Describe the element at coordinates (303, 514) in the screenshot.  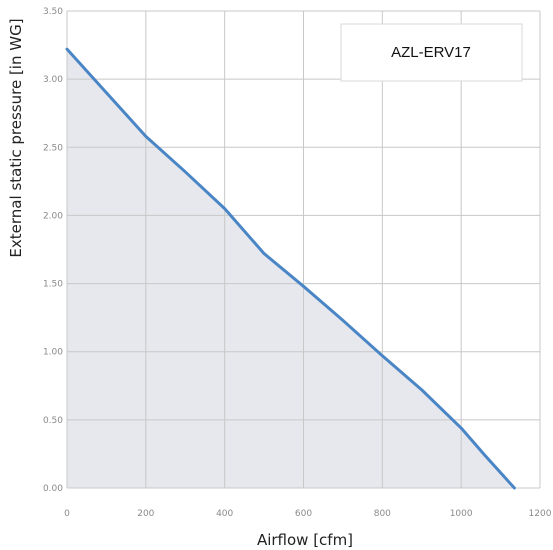
I see `x-tick-label: 600` at that location.